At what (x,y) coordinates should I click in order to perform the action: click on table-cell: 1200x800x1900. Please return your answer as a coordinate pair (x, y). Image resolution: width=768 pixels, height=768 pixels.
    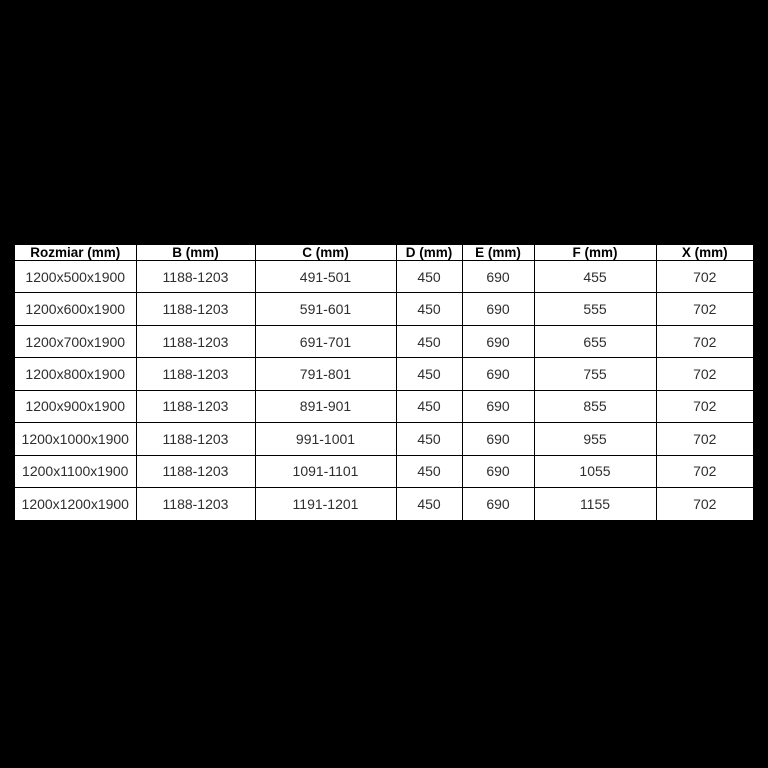
    Looking at the image, I should click on (75, 374).